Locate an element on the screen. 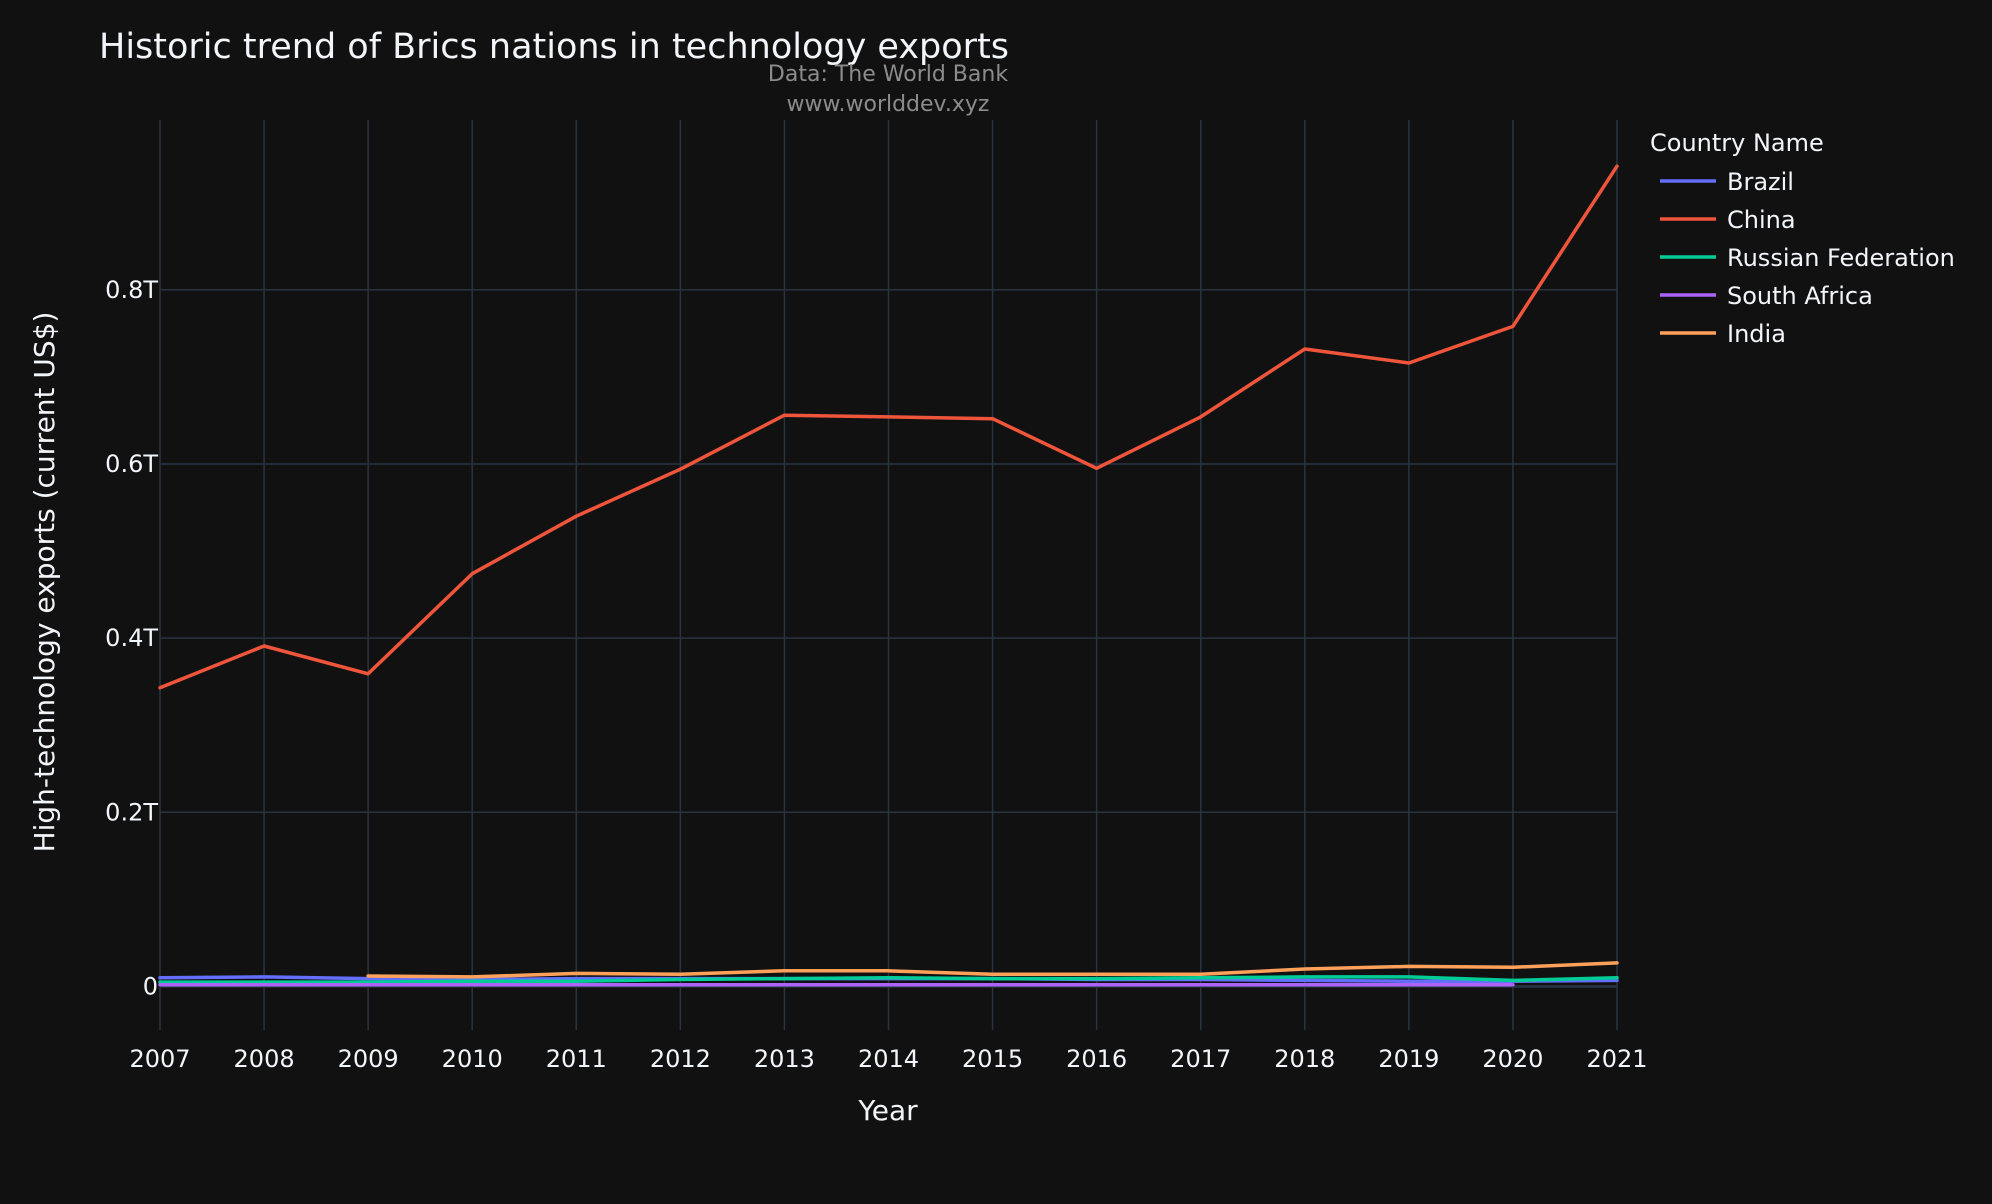 This screenshot has width=1992, height=1204. x-tick-label: 2018 is located at coordinates (1304, 1059).